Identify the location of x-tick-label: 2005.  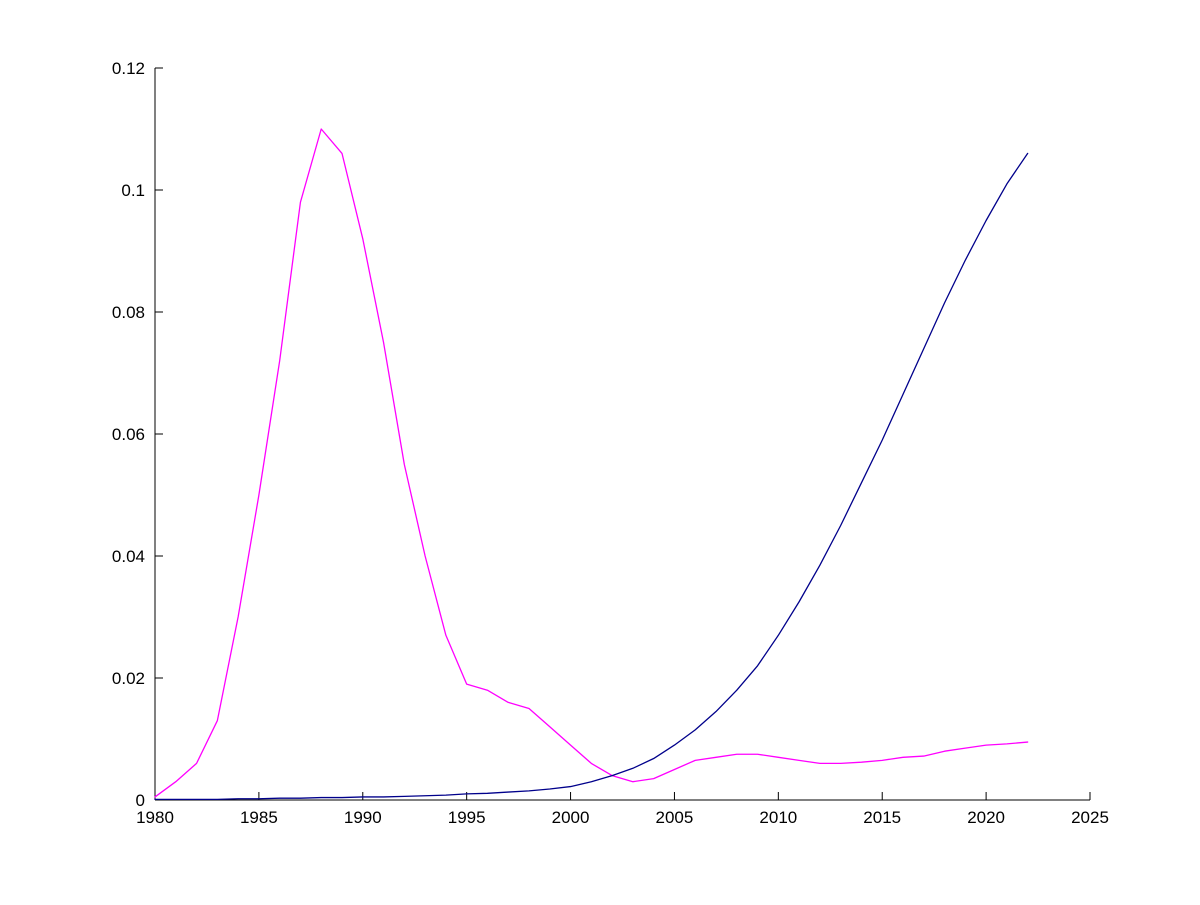
(675, 817).